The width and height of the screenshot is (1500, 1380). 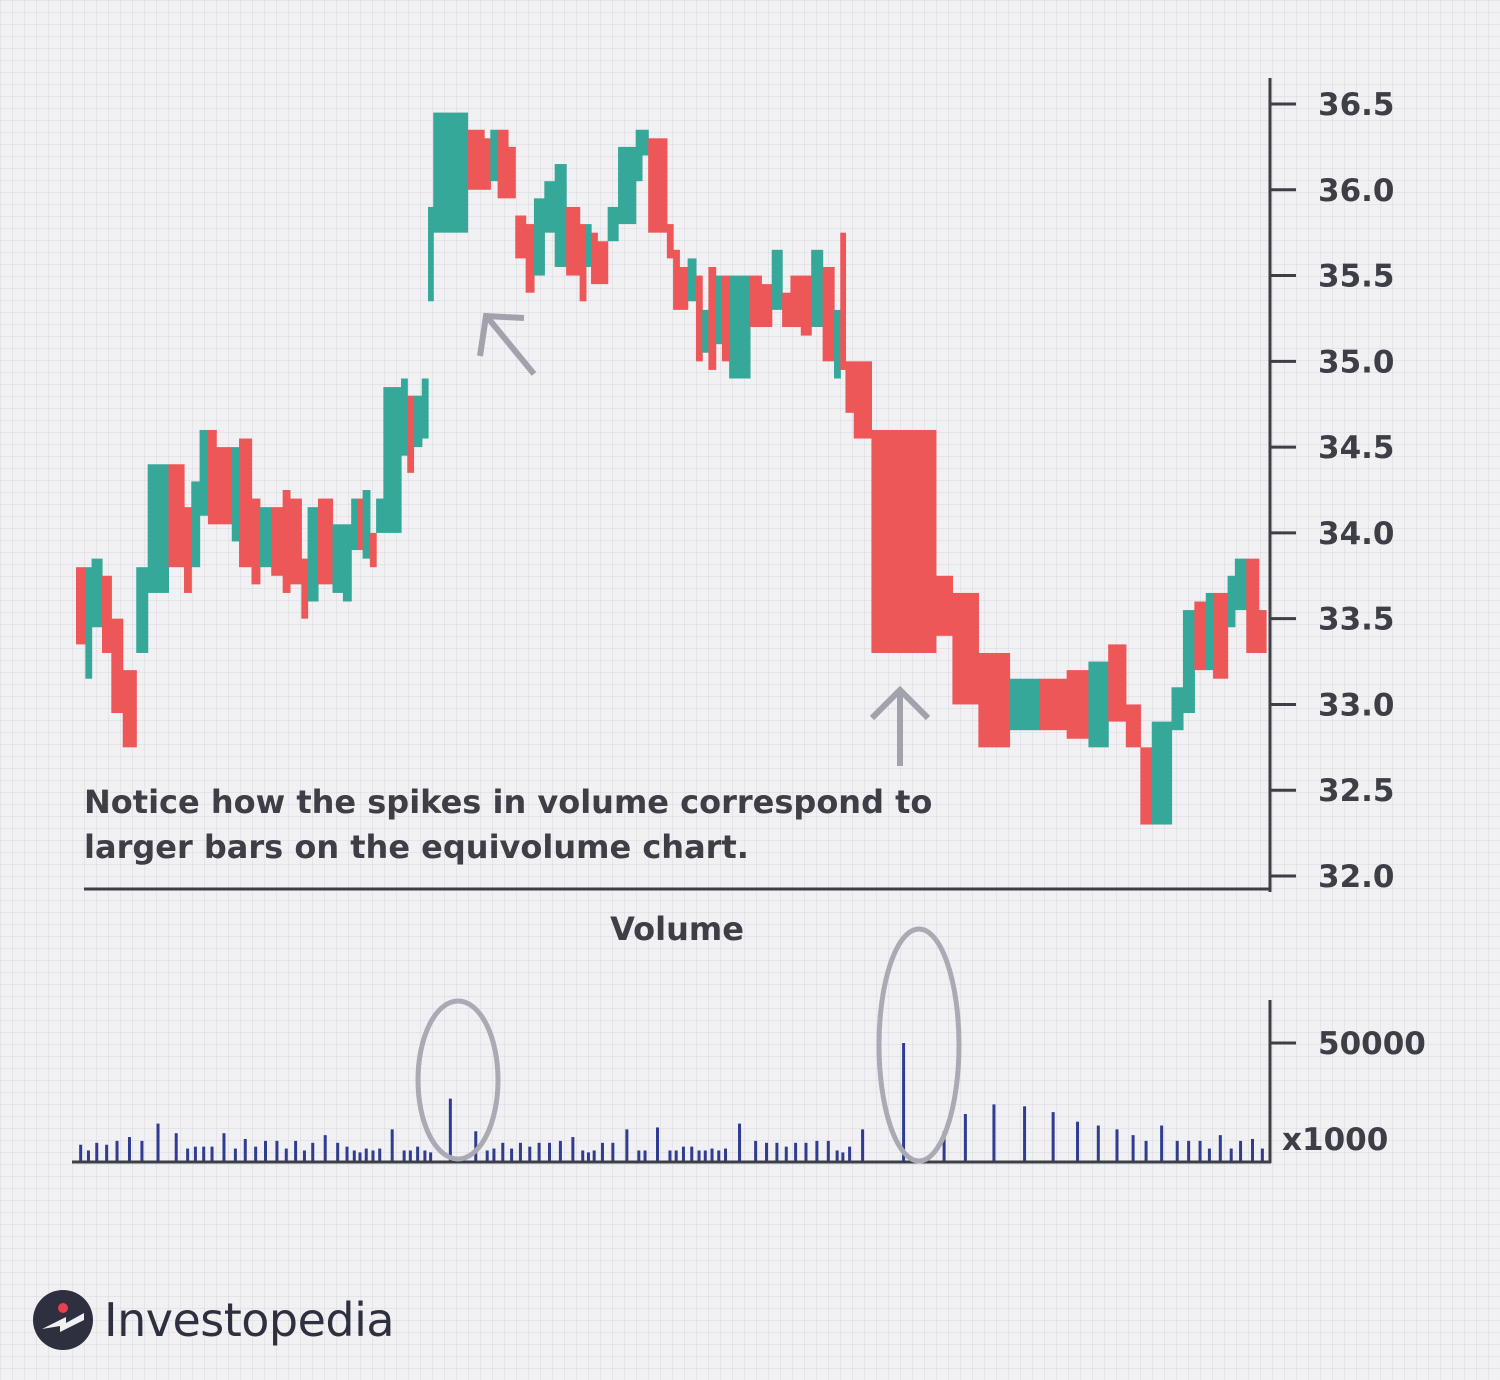 What do you see at coordinates (677, 929) in the screenshot?
I see `volume-title: Volume` at bounding box center [677, 929].